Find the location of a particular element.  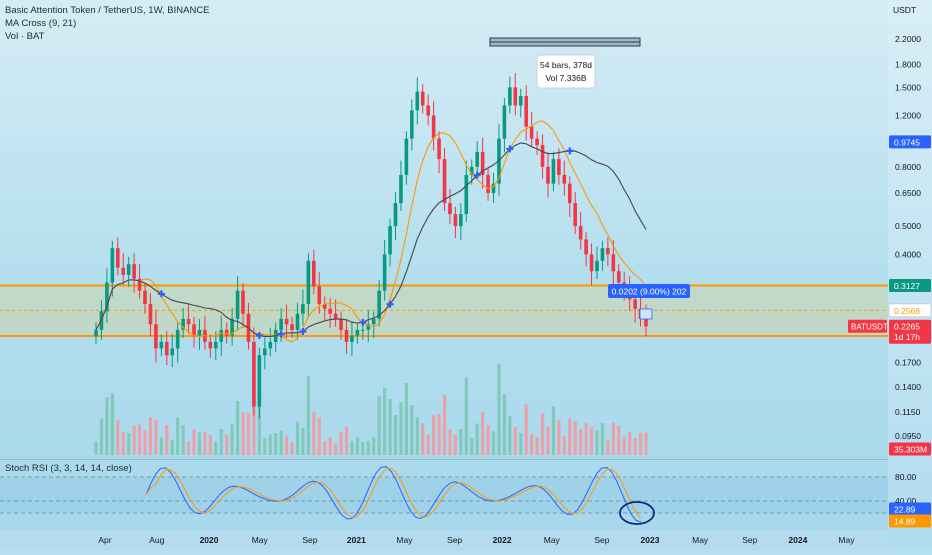

highlight-circle is located at coordinates (637, 513).